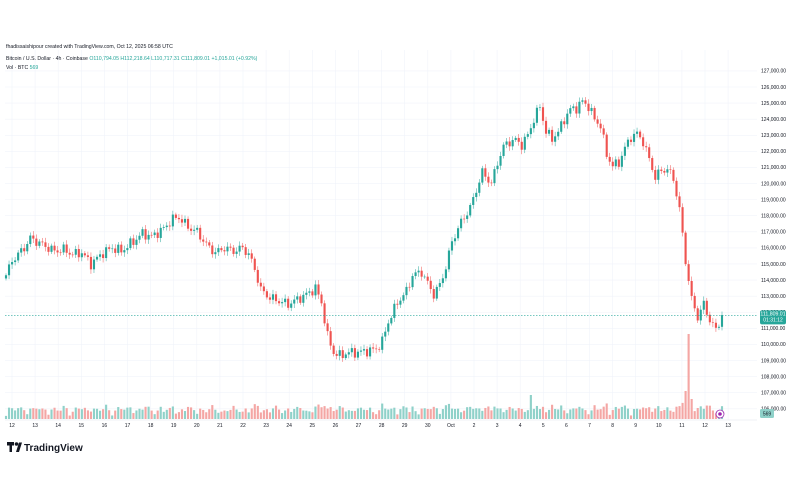 This screenshot has height=500, width=800. What do you see at coordinates (174, 426) in the screenshot?
I see `x-tick-label: 19` at bounding box center [174, 426].